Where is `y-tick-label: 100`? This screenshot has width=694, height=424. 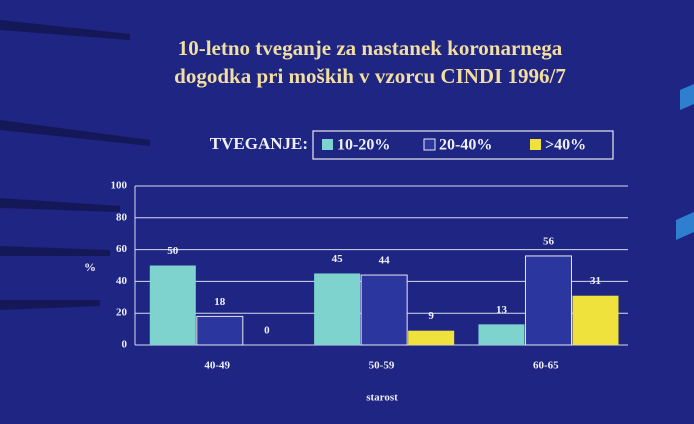
y-tick-label: 100 is located at coordinates (119, 186).